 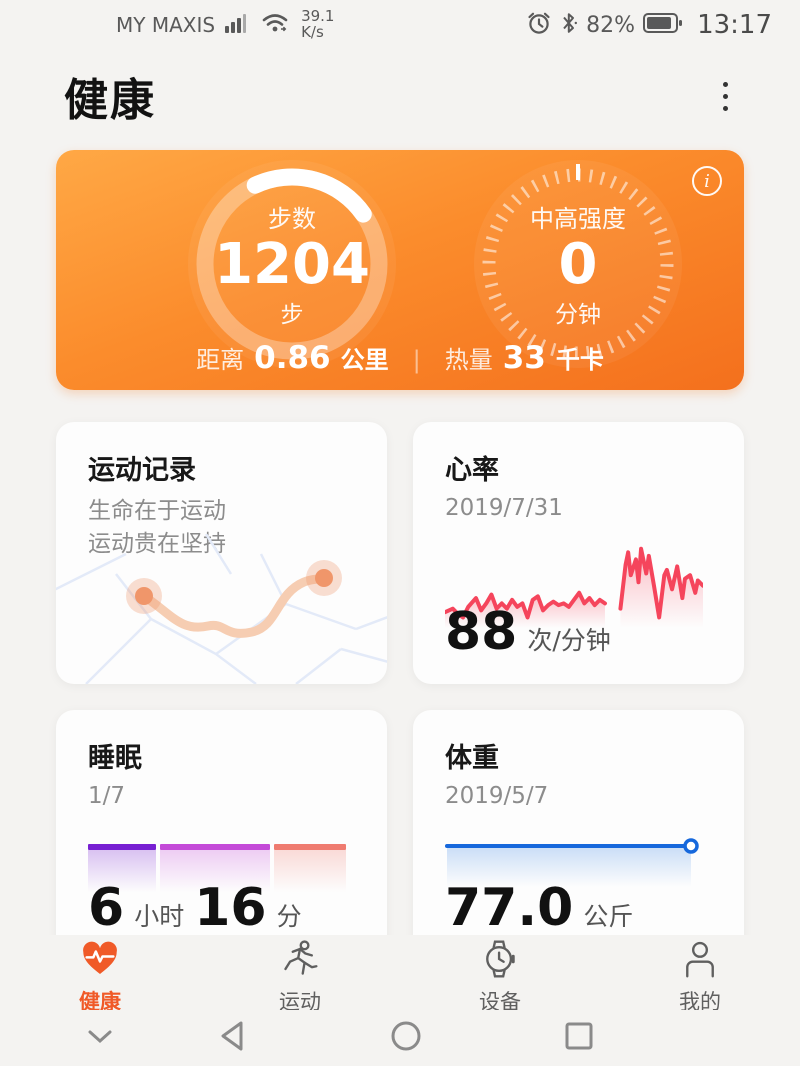 I want to click on weight-value: 77.0, so click(x=509, y=908).